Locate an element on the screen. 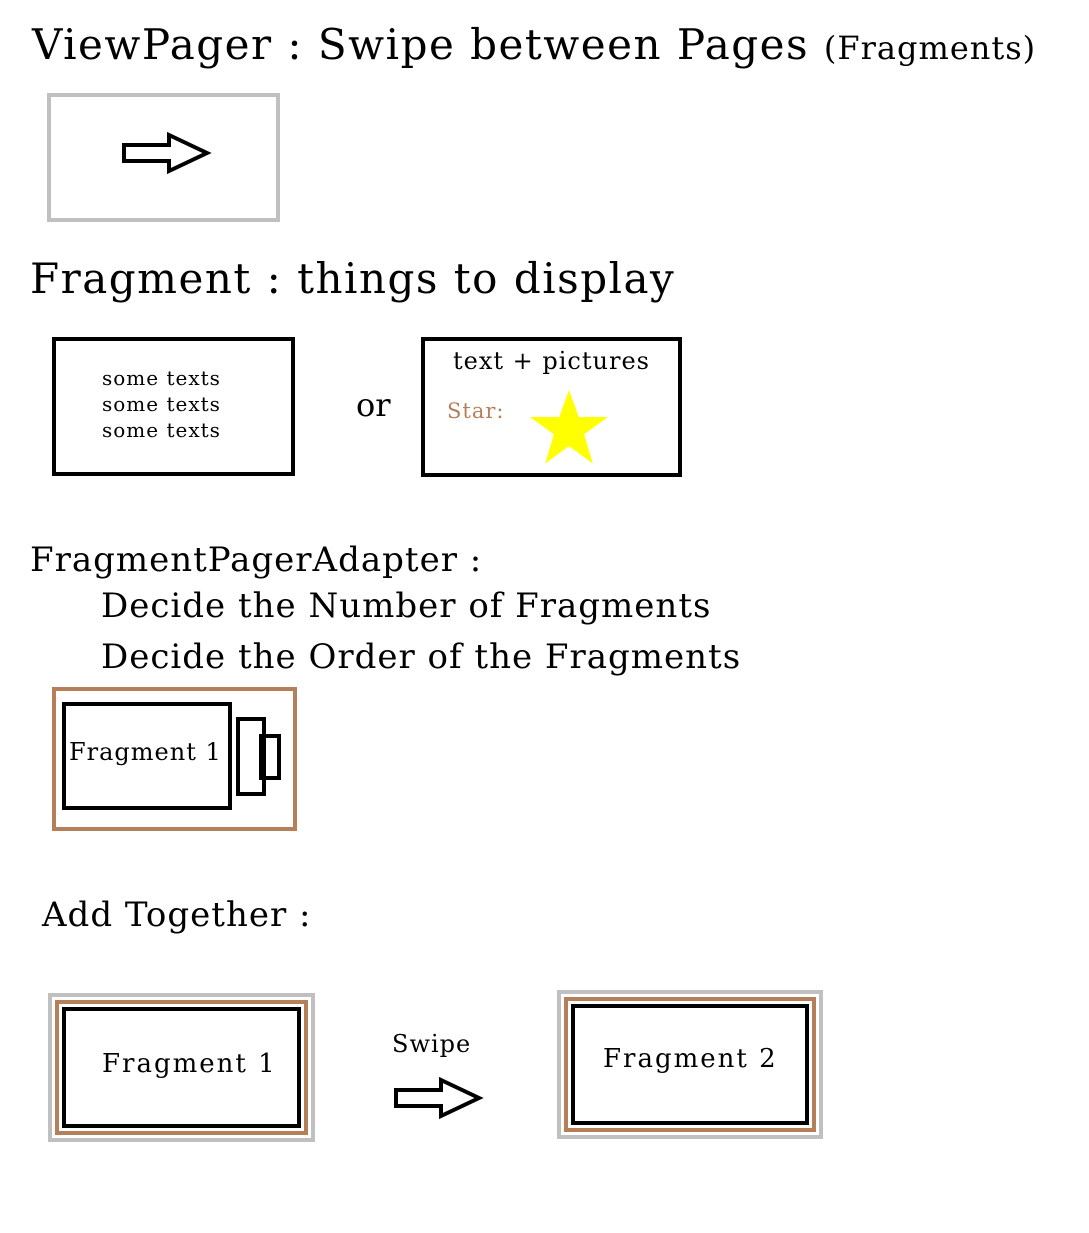 Image resolution: width=1089 pixels, height=1233 pixels. star-label: Star: is located at coordinates (476, 411).